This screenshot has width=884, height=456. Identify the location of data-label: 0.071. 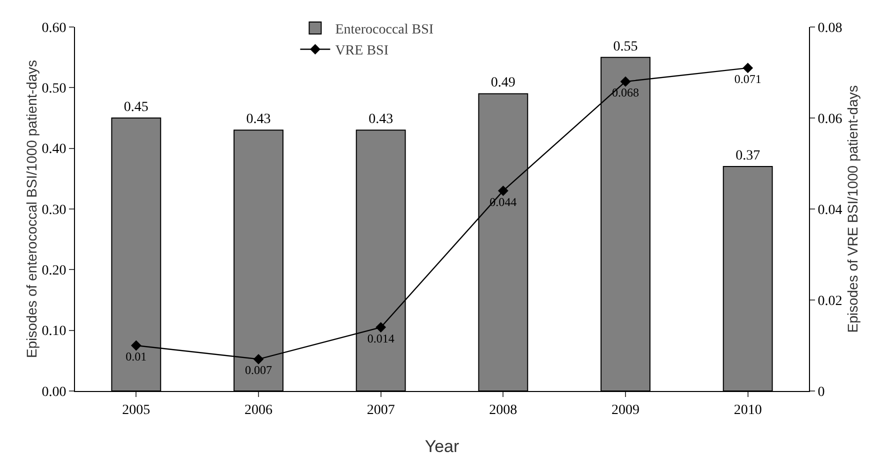
(748, 79).